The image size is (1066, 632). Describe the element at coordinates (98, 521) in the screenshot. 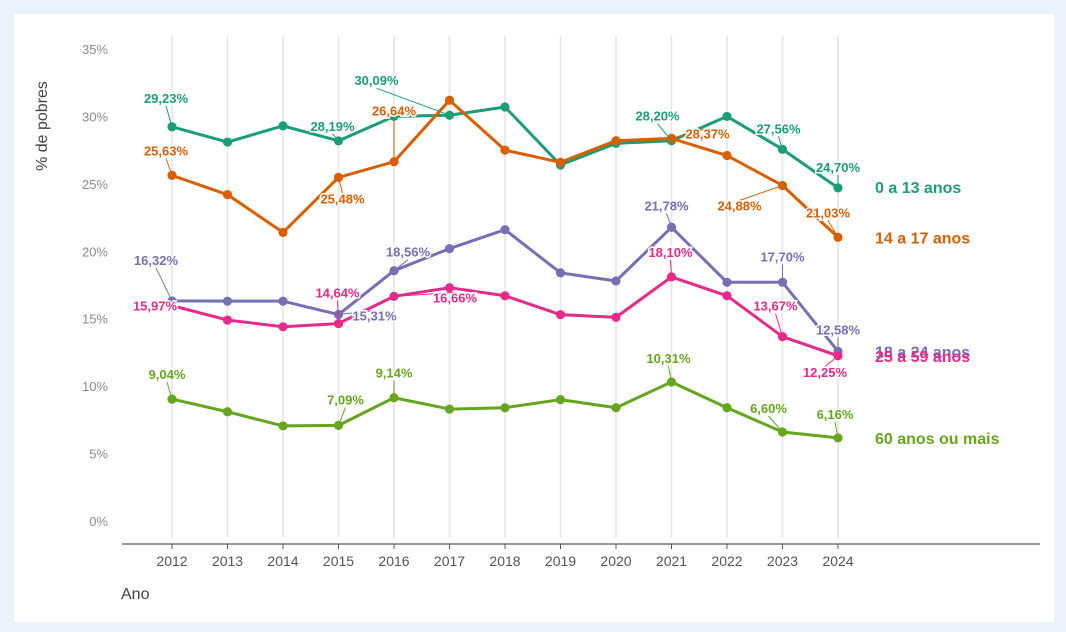

I see `y-tick-label: 0%` at that location.